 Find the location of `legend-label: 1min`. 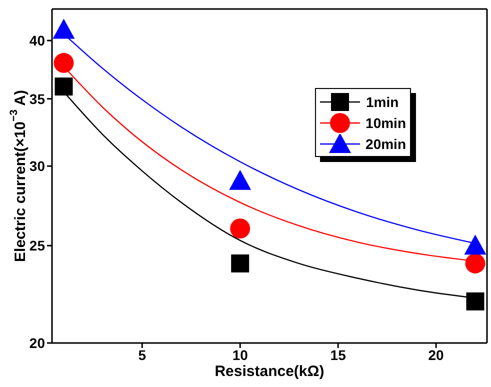

legend-label: 1min is located at coordinates (382, 102).